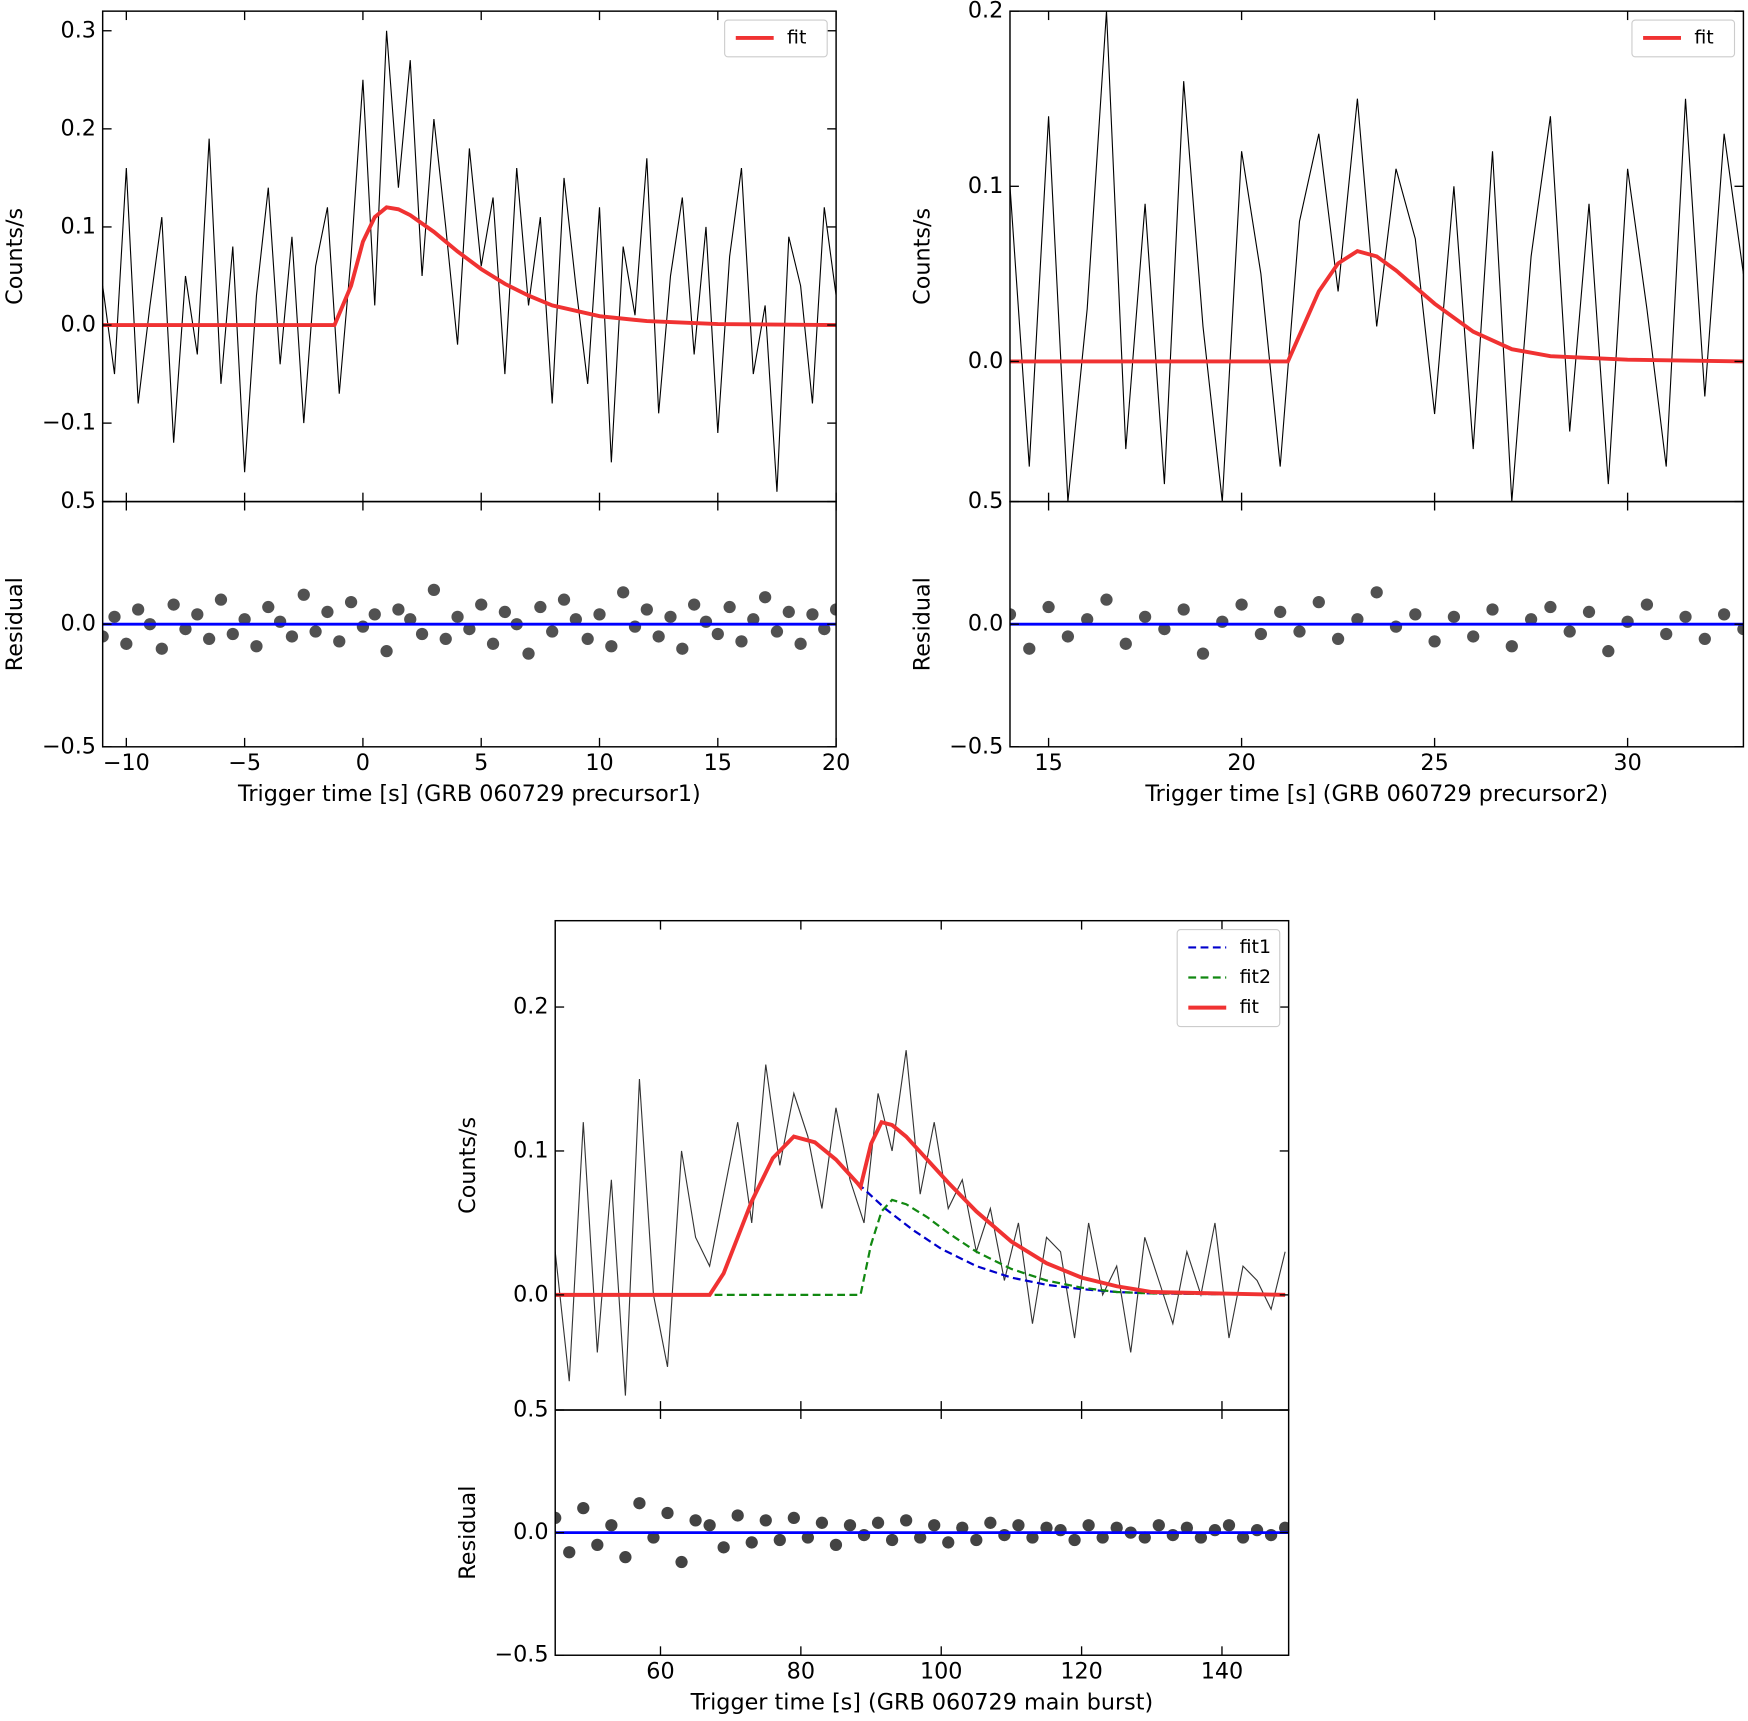 The image size is (1748, 1721). Describe the element at coordinates (481, 763) in the screenshot. I see `x-tick-label: 5` at that location.